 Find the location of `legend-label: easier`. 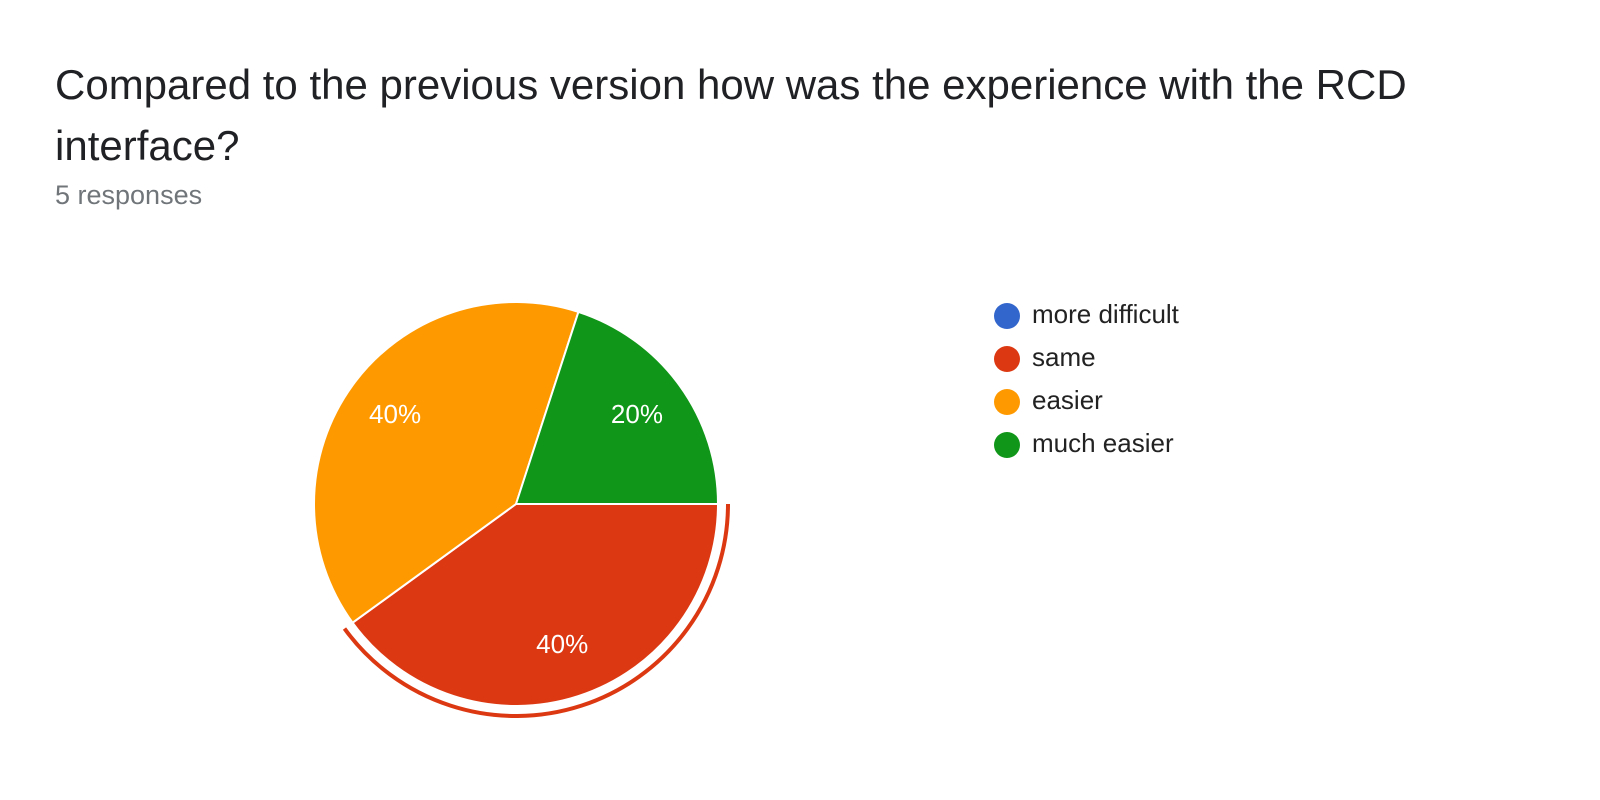

legend-label: easier is located at coordinates (1067, 400).